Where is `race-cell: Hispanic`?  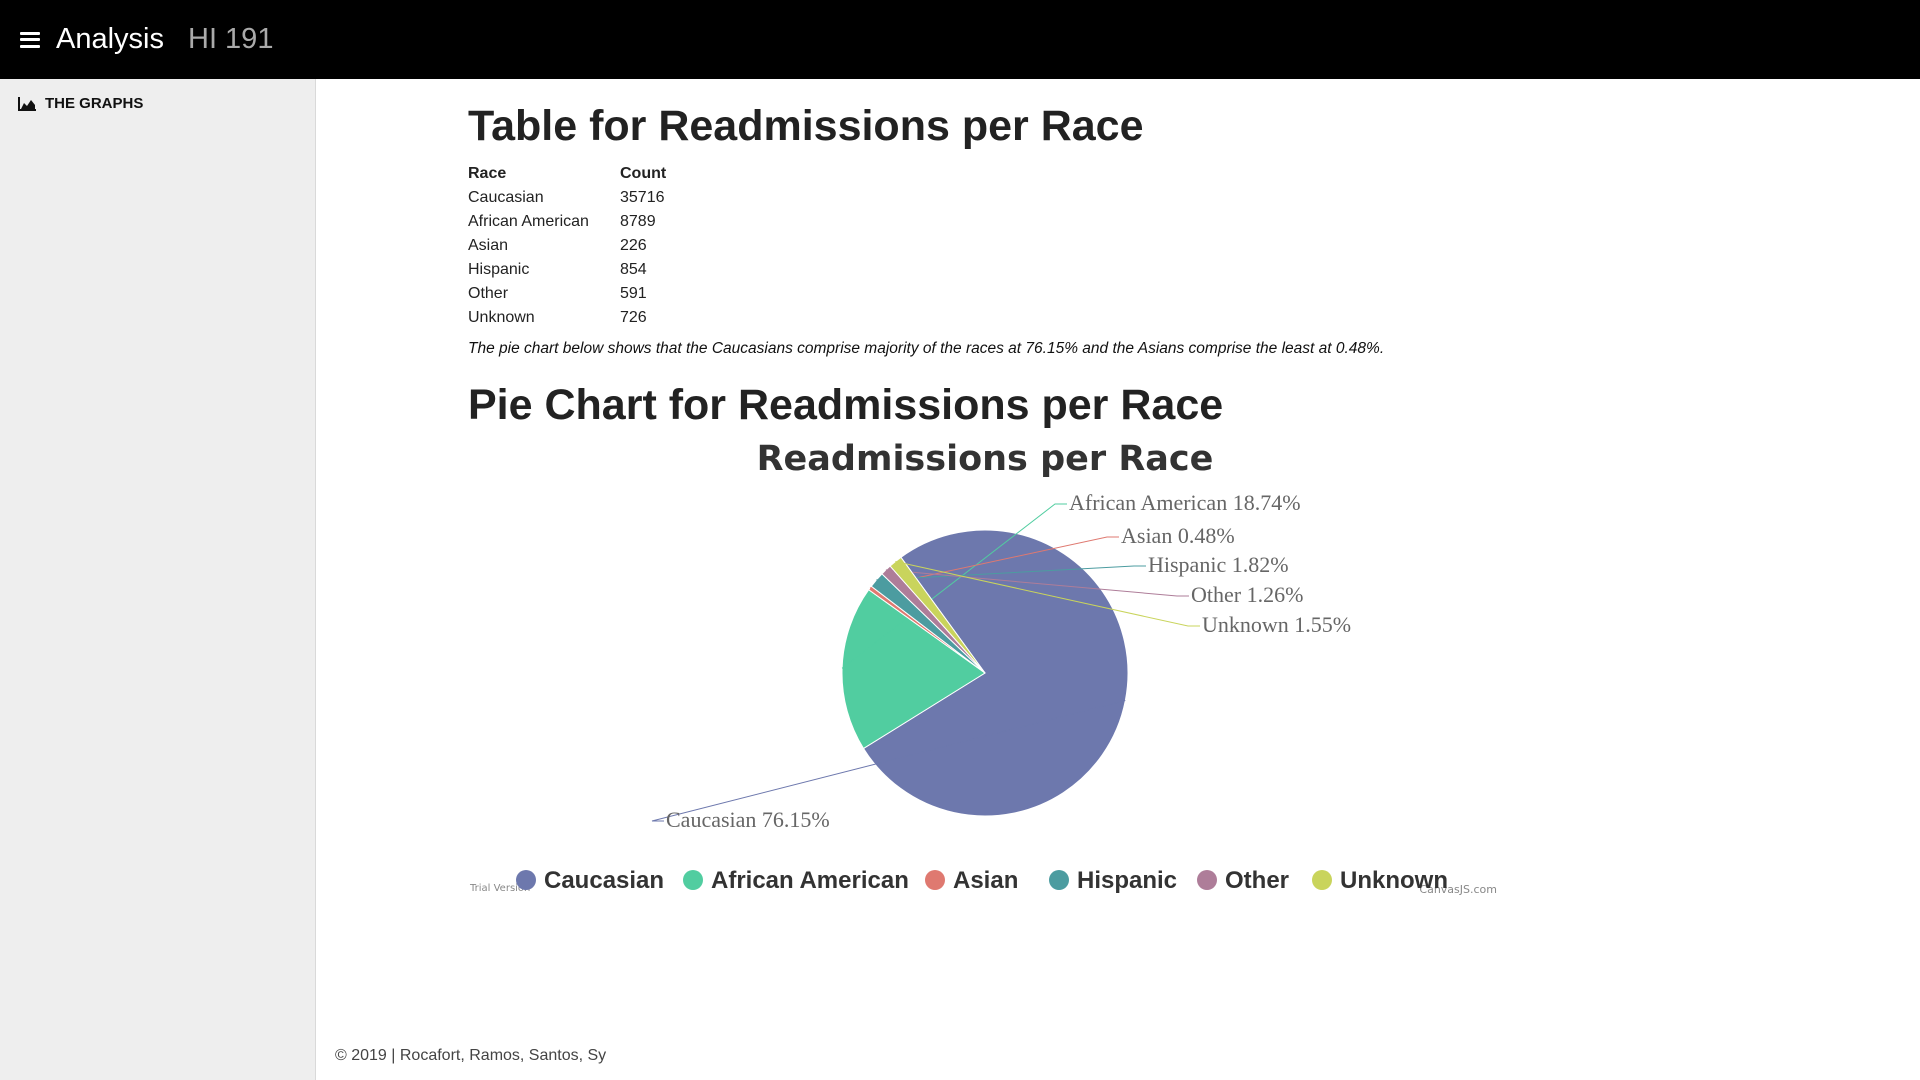
race-cell: Hispanic is located at coordinates (499, 270).